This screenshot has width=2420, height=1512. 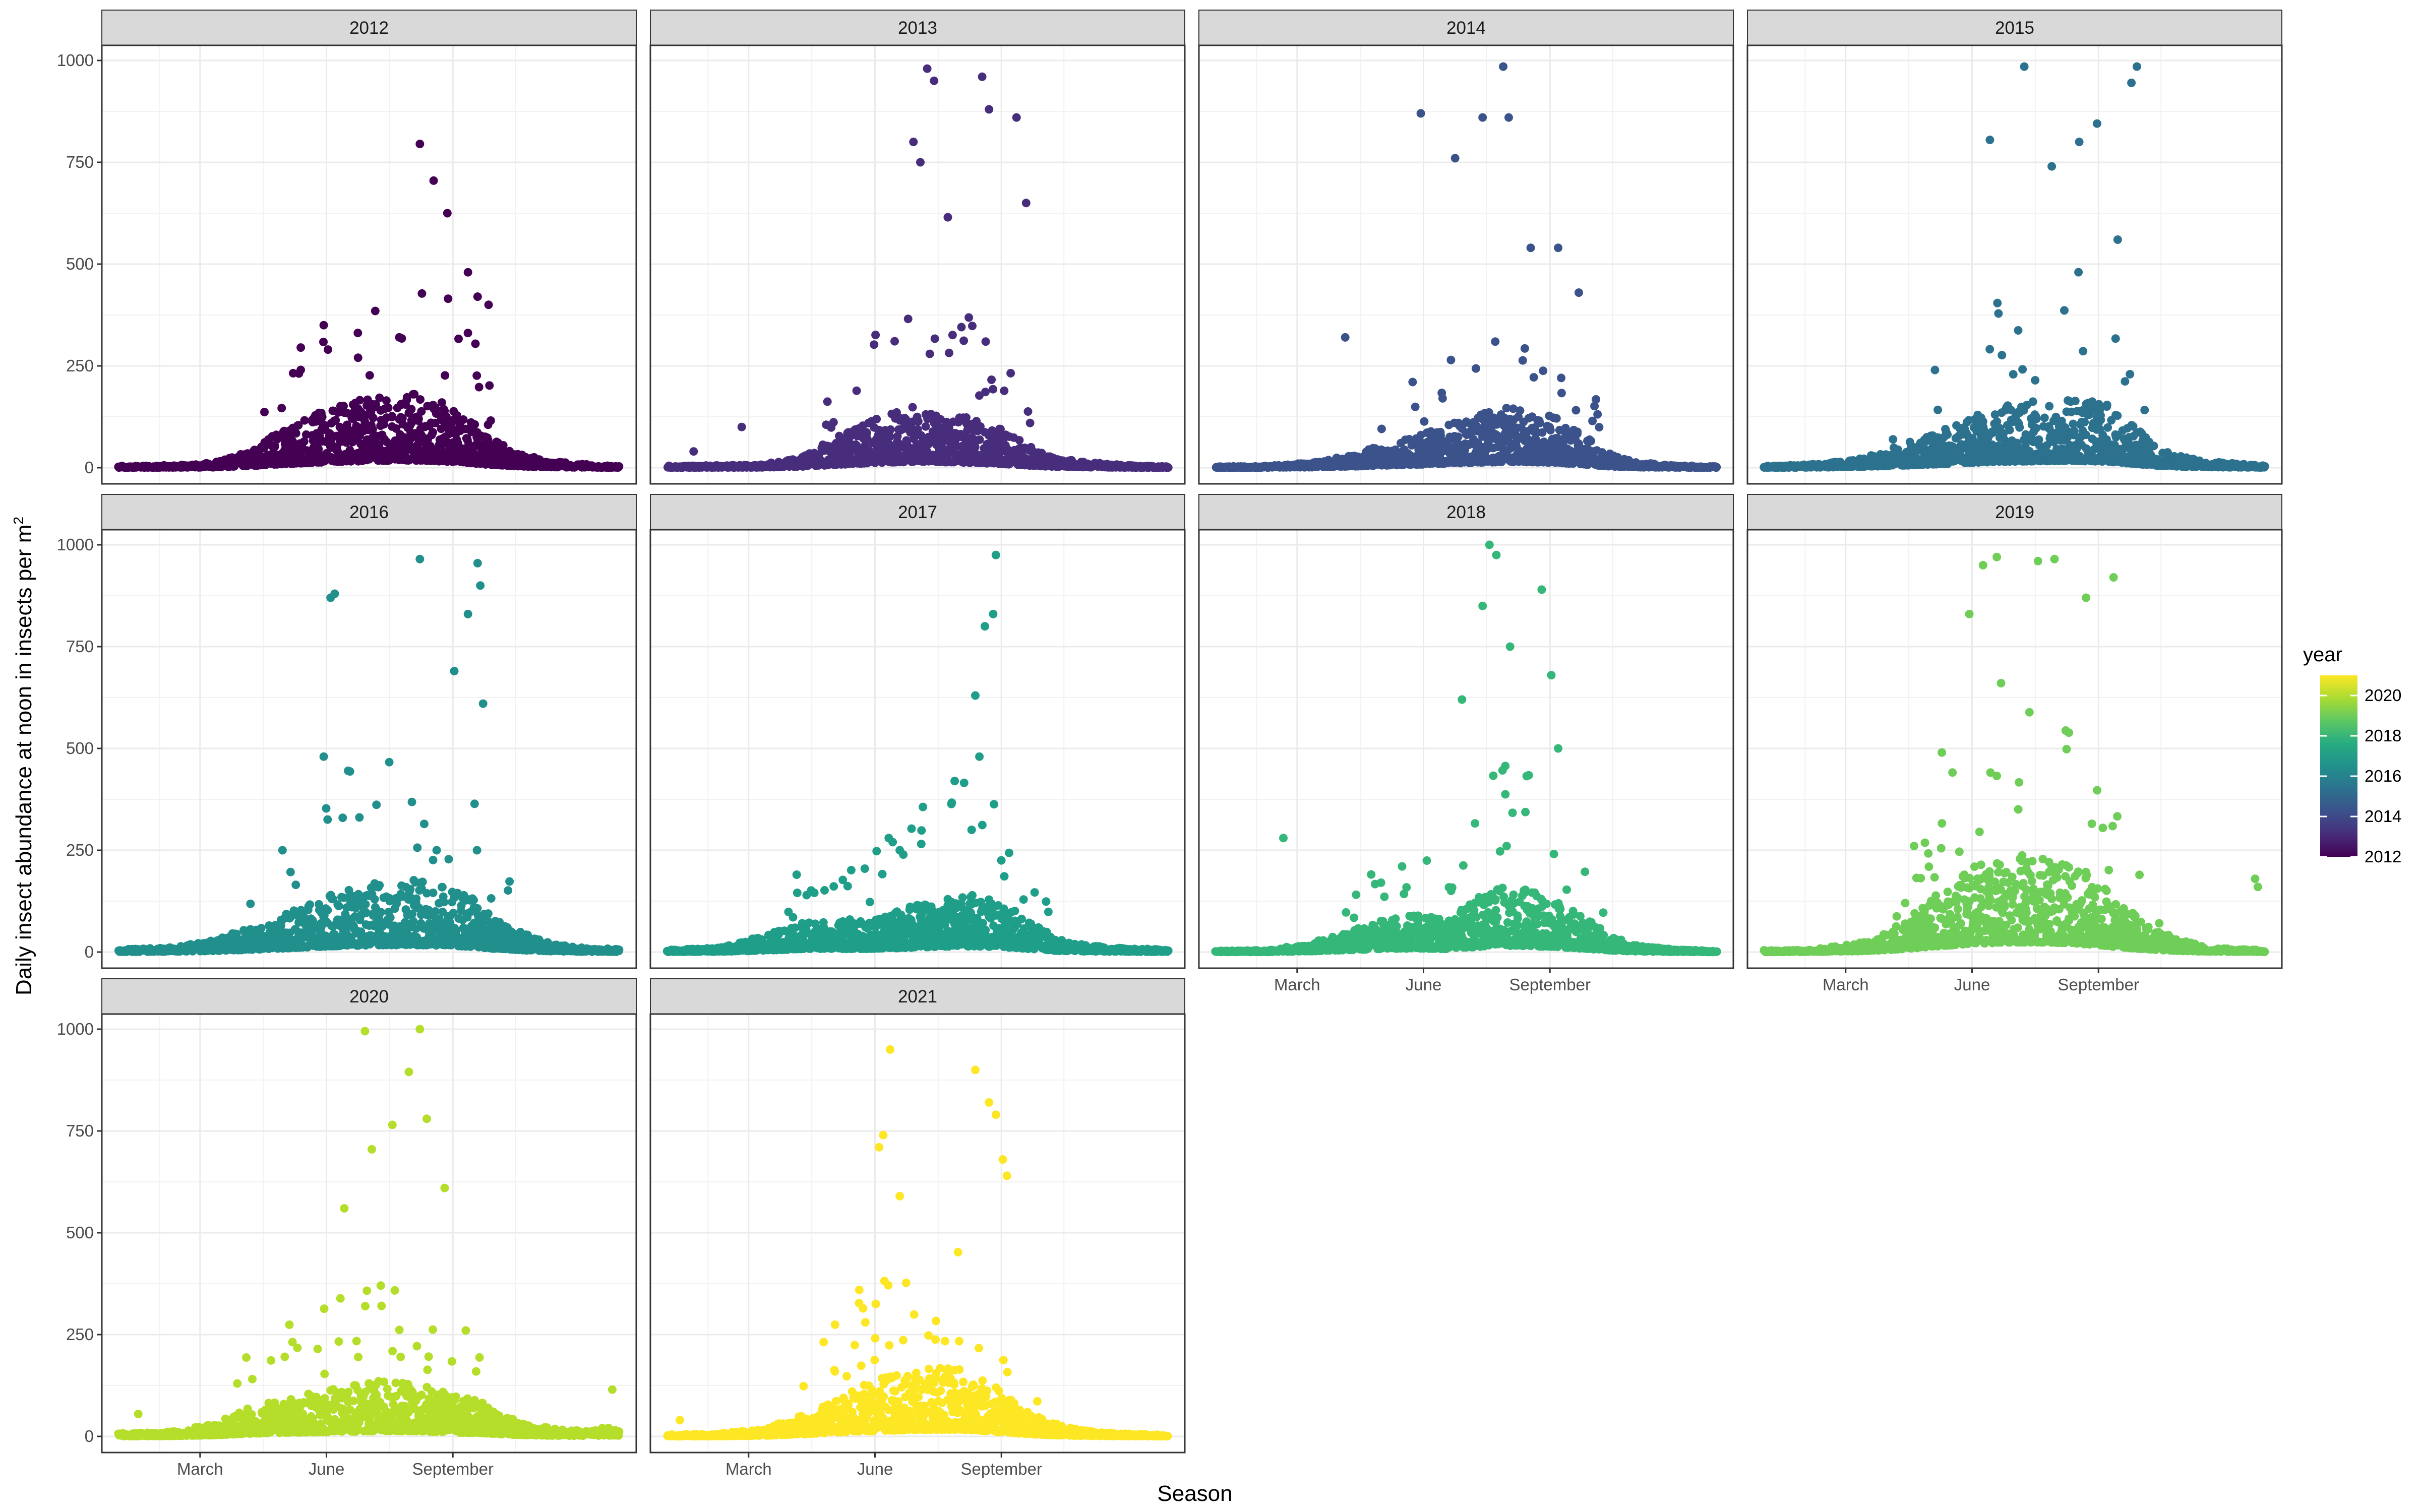 I want to click on facet-panel-2015: 2015, so click(x=2014, y=248).